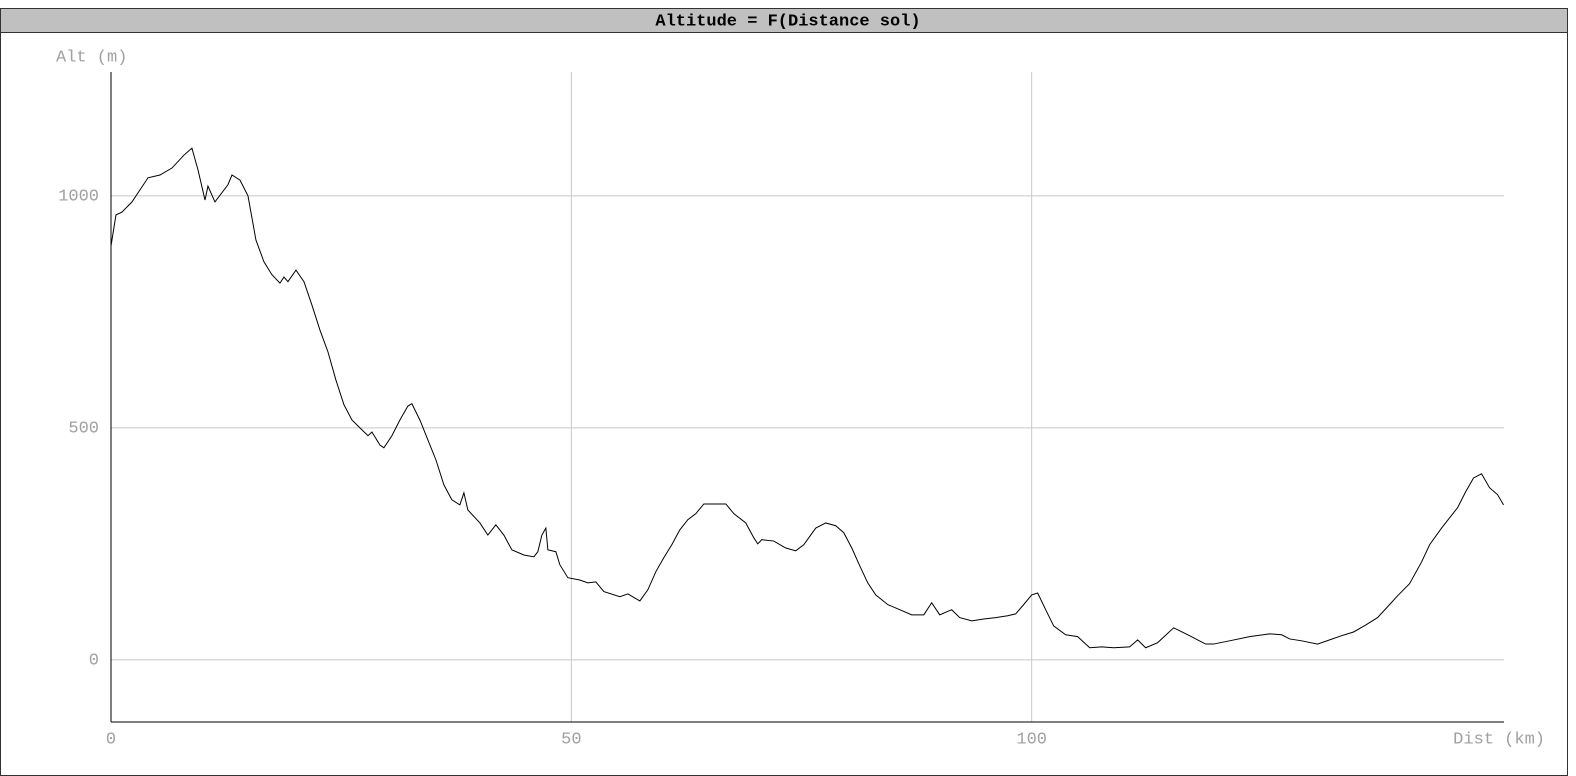  I want to click on title-bar, so click(784, 20).